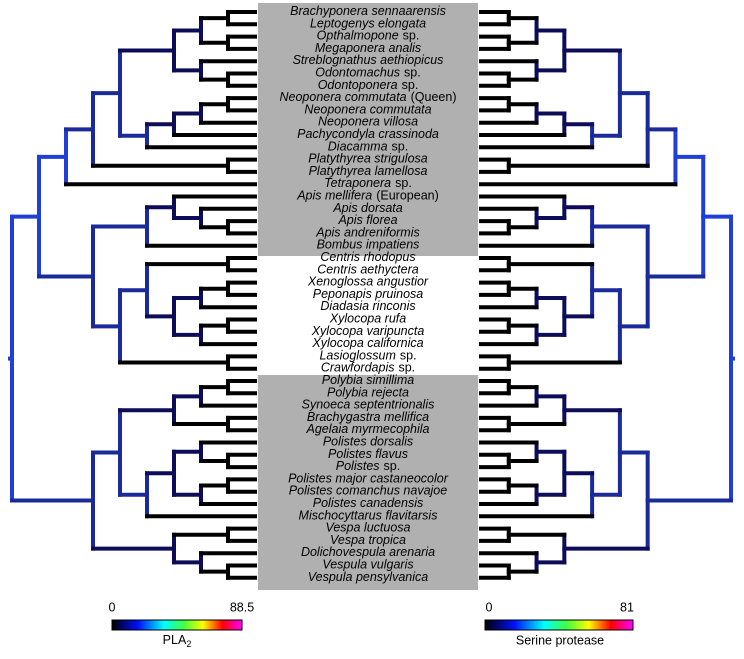 The width and height of the screenshot is (744, 659). I want to click on taxon-name: Brachygastra mellifica, so click(368, 417).